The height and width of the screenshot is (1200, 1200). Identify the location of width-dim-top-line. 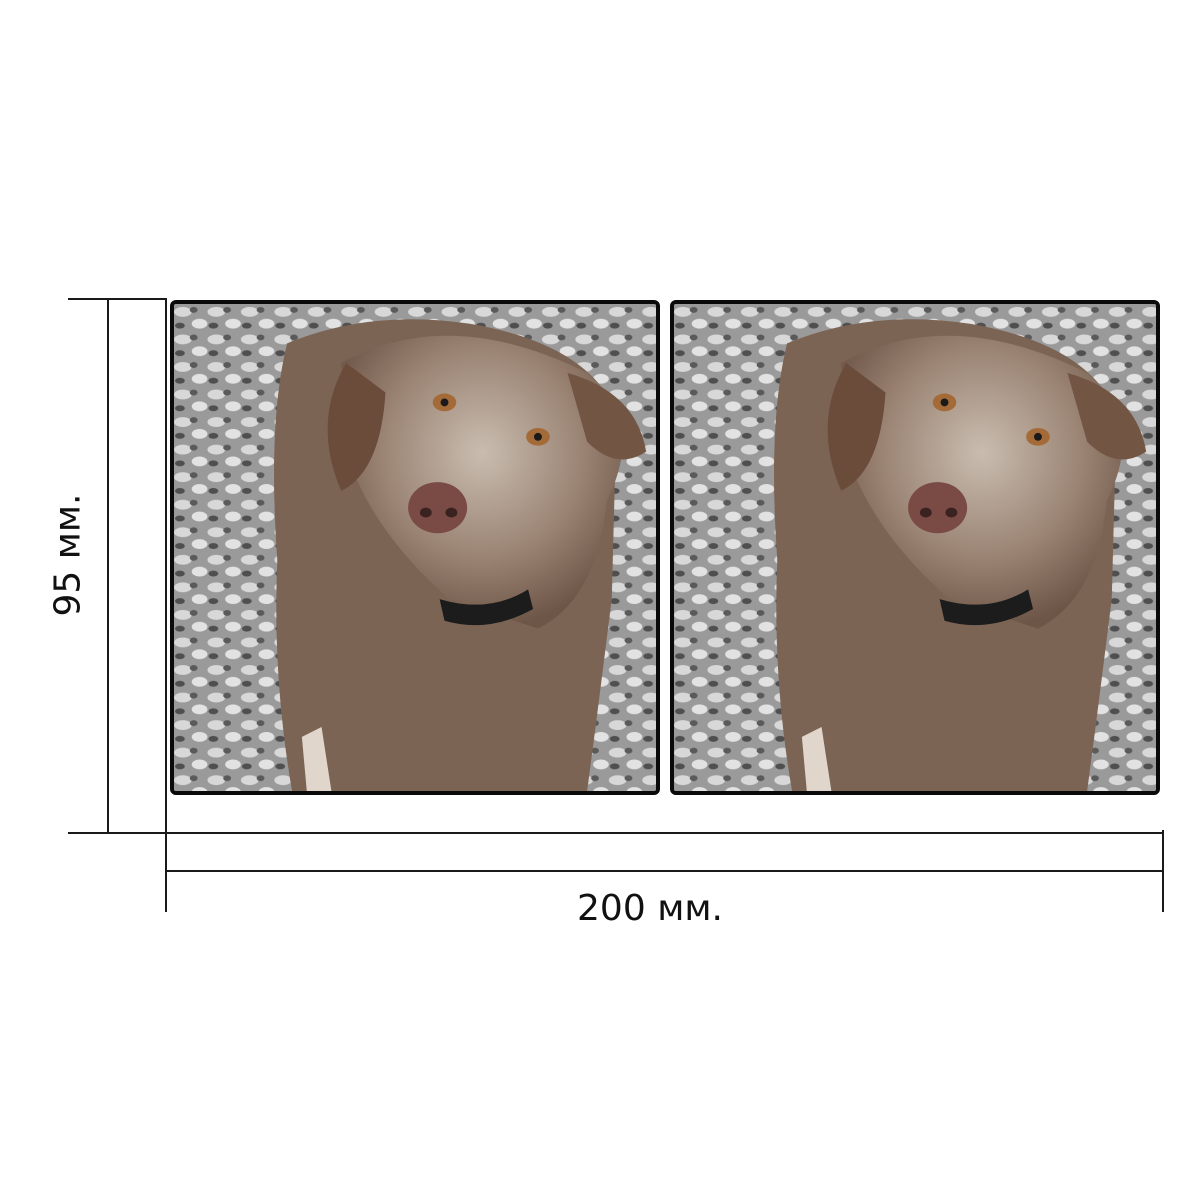
(664, 833).